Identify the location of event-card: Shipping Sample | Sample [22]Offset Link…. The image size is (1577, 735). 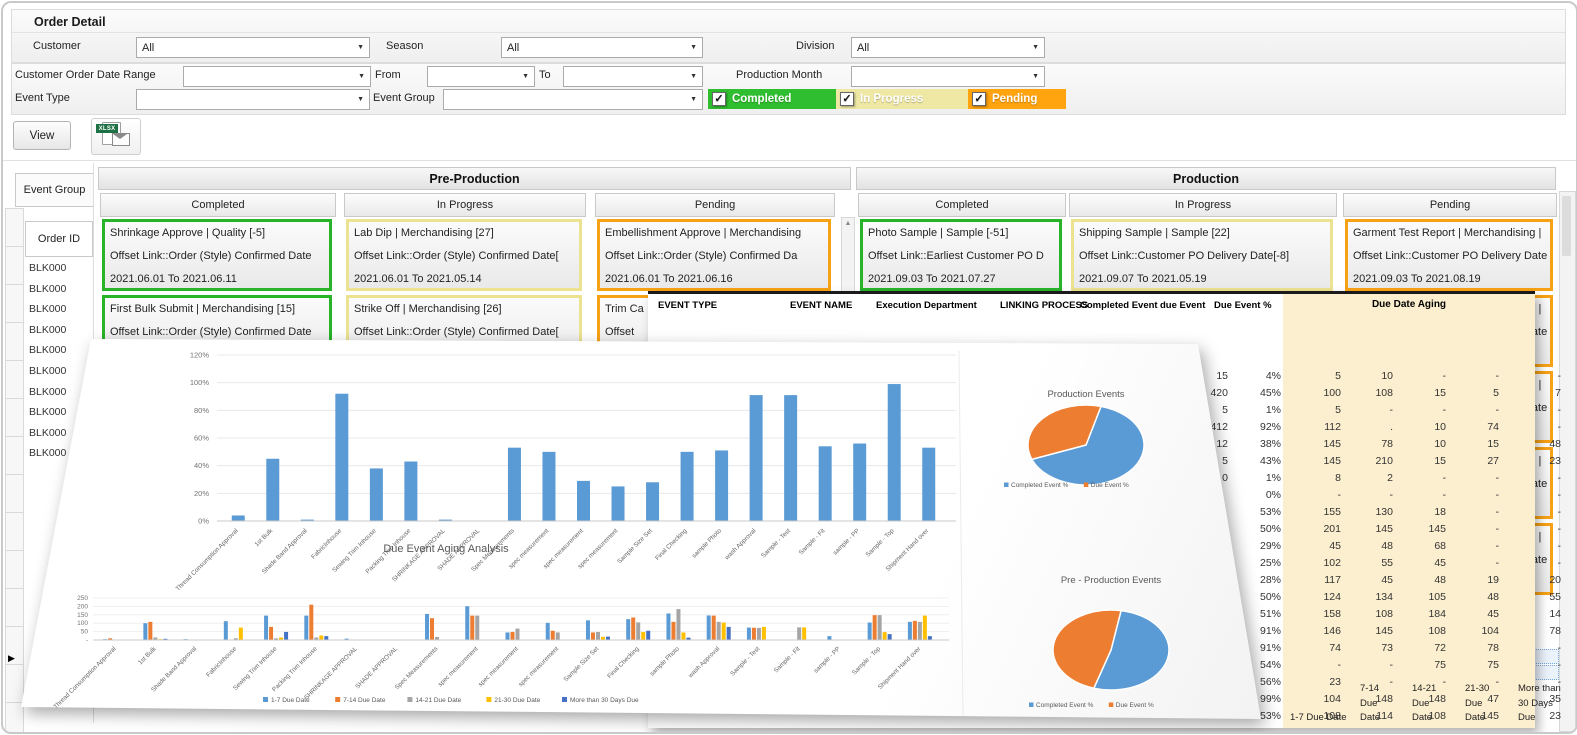
(1202, 255).